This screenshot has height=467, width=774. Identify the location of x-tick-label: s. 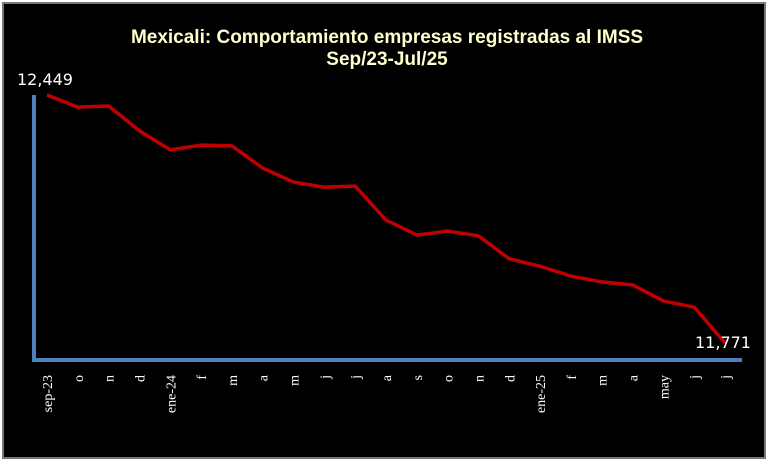
(418, 377).